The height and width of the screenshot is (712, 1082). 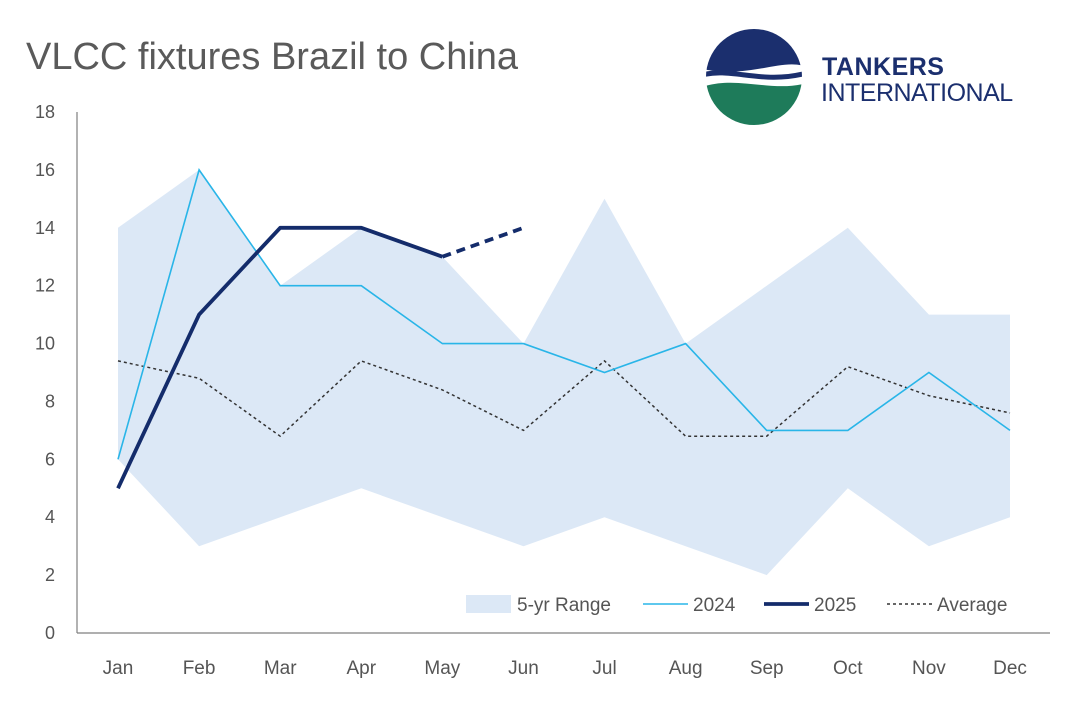 What do you see at coordinates (50, 575) in the screenshot?
I see `y-tick-label: 2` at bounding box center [50, 575].